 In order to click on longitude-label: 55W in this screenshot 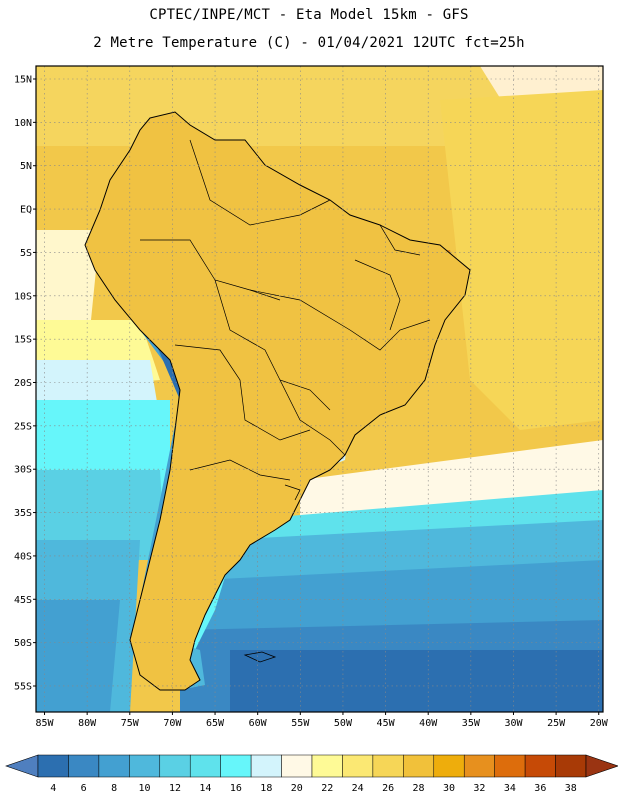, I will do `click(300, 723)`.